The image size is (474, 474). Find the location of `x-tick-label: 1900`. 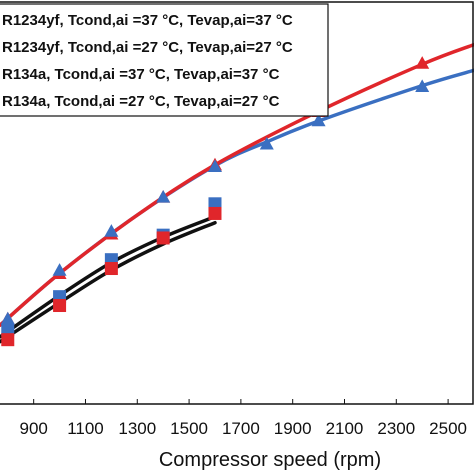

x-tick-label: 1900 is located at coordinates (293, 428).